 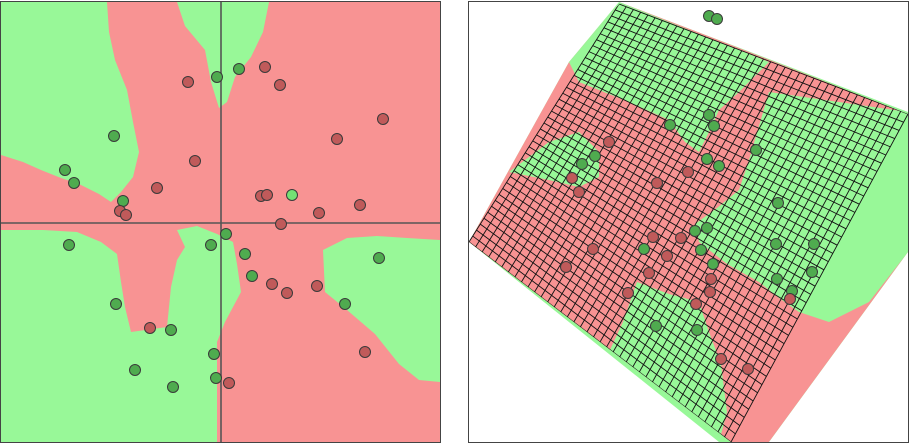 I want to click on class-b-region-transformed-right, so click(x=801, y=207).